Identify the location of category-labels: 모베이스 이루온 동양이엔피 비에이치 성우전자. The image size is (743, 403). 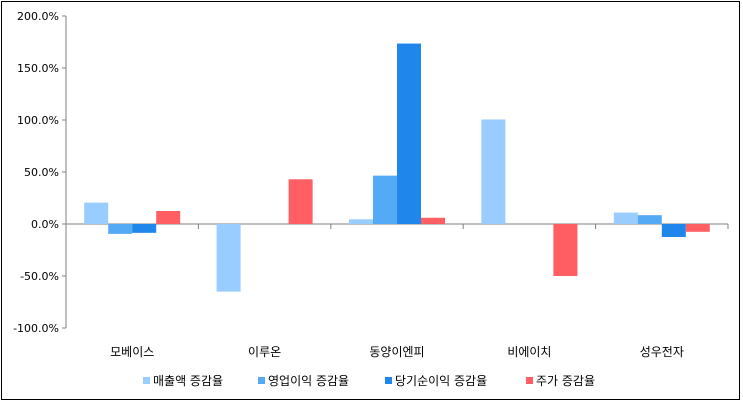
(397, 352).